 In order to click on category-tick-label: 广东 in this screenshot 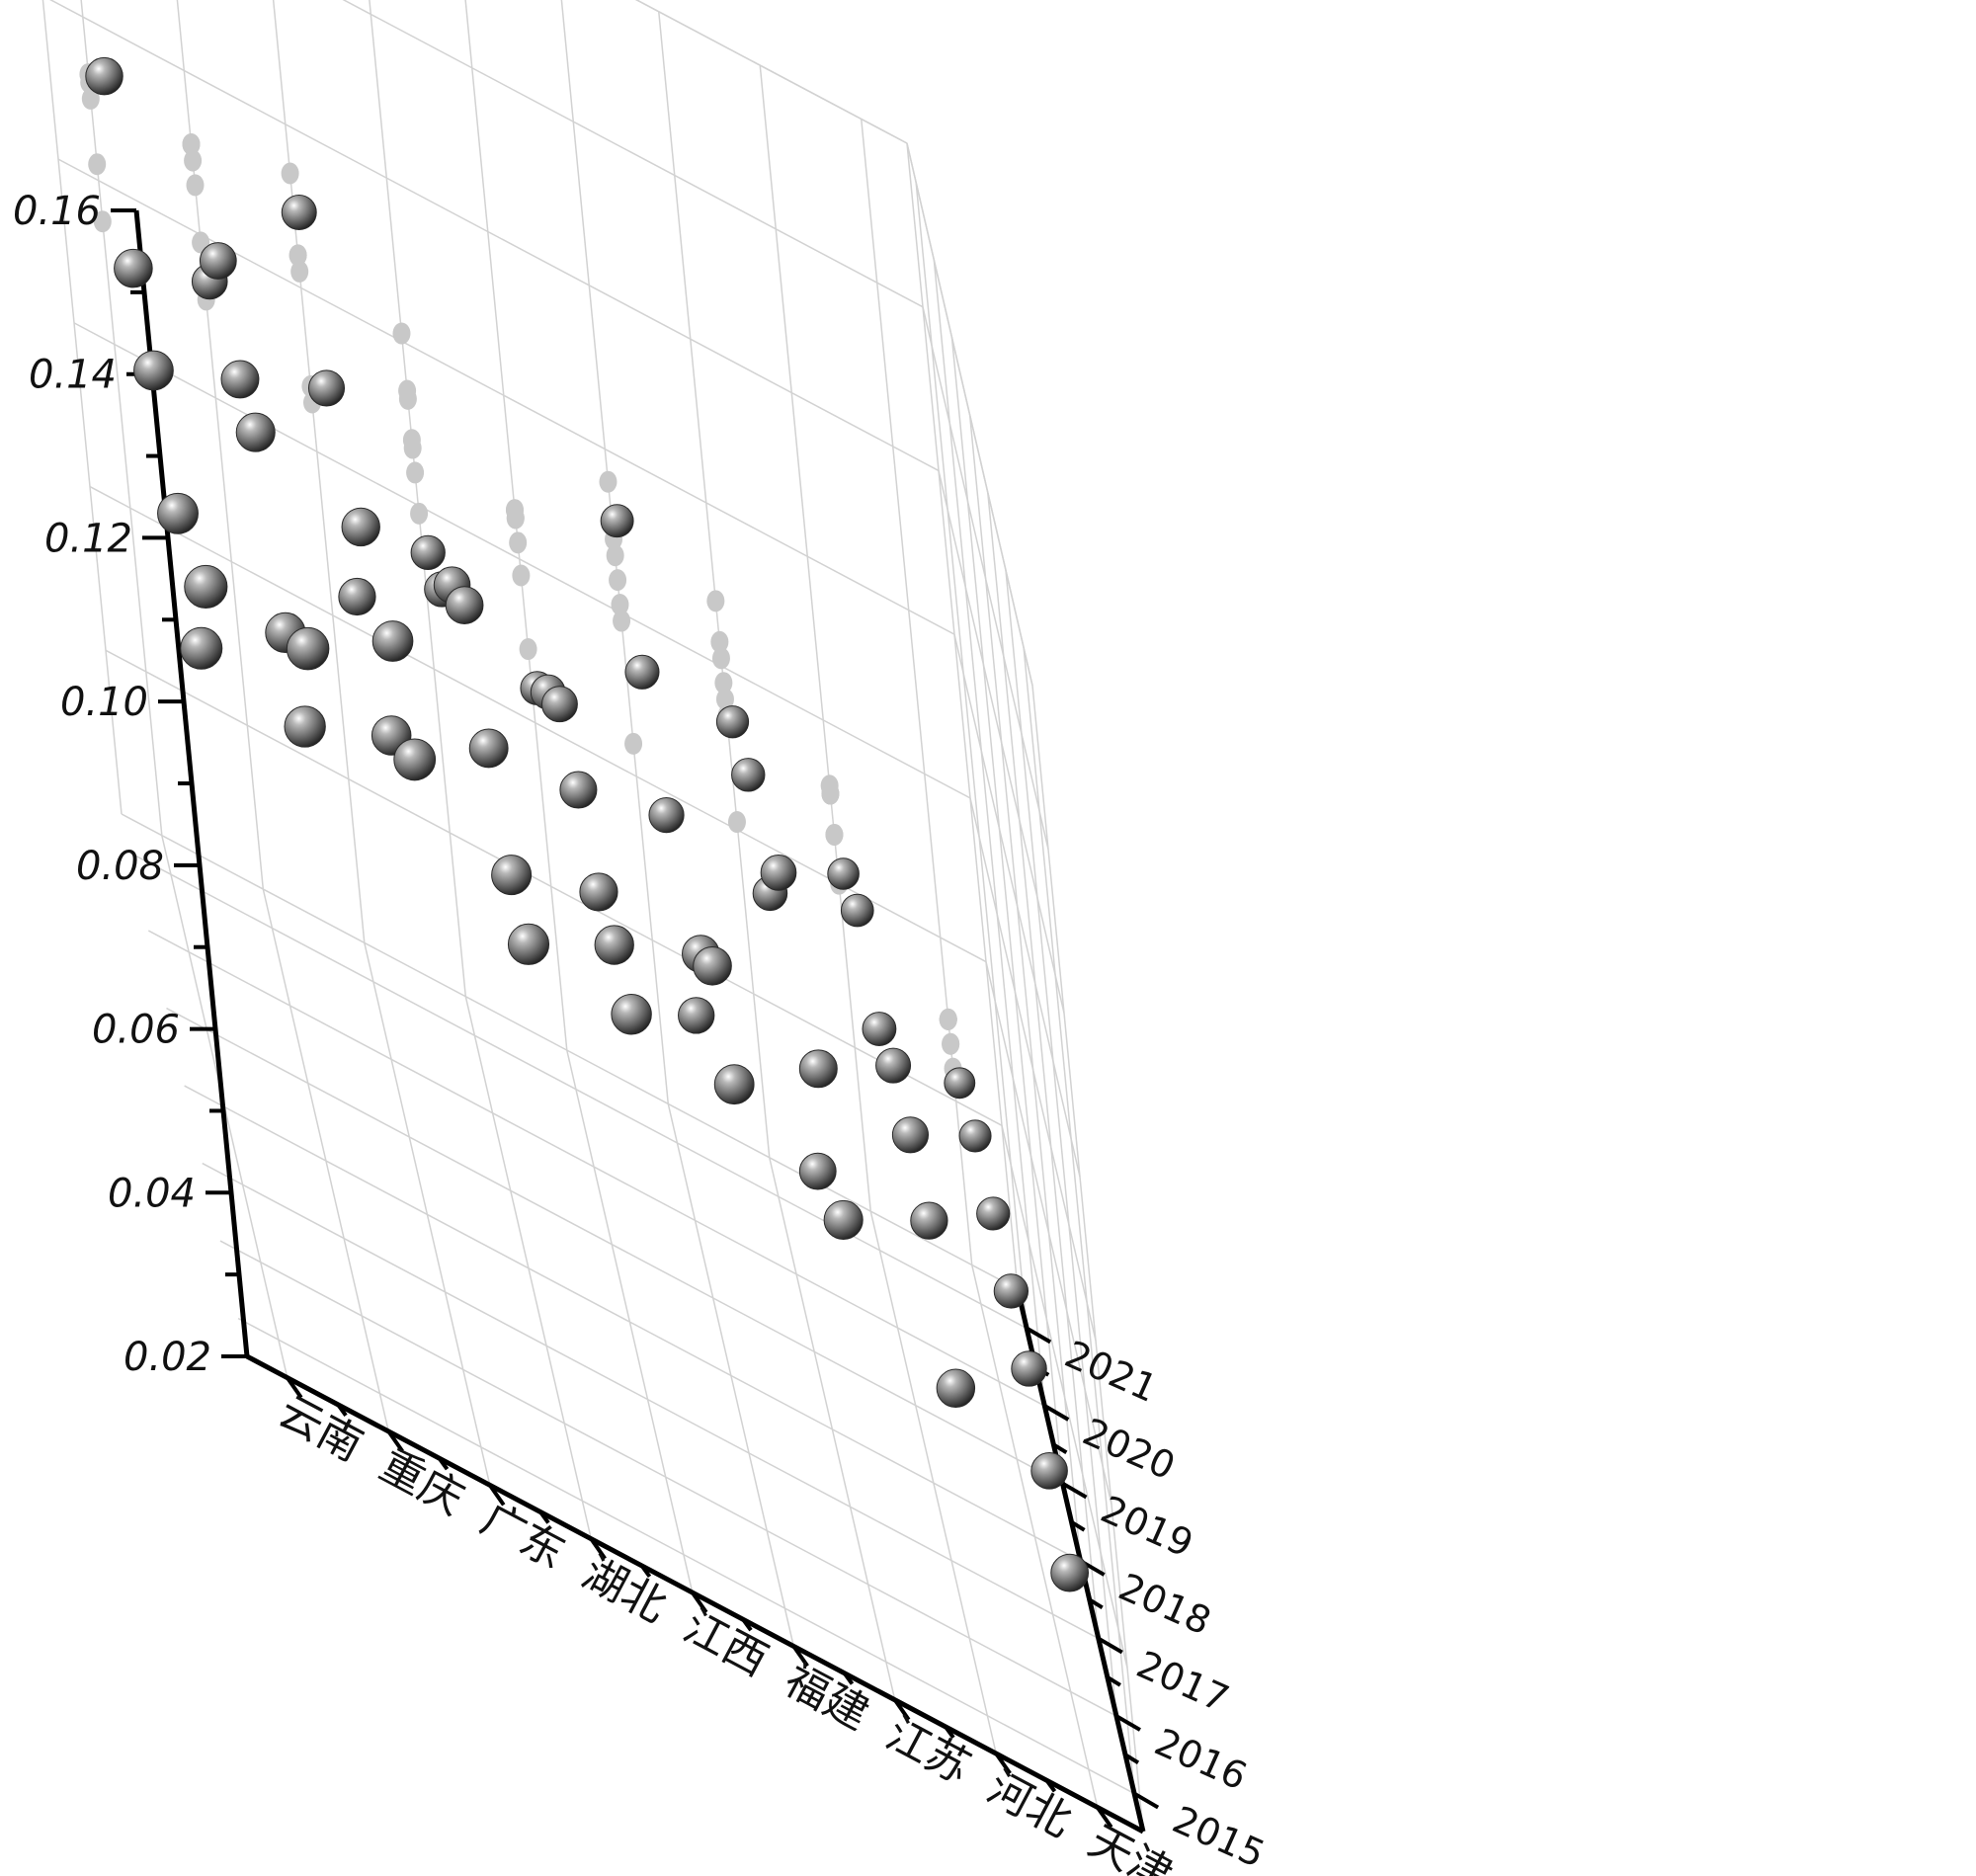, I will do `click(523, 1537)`.